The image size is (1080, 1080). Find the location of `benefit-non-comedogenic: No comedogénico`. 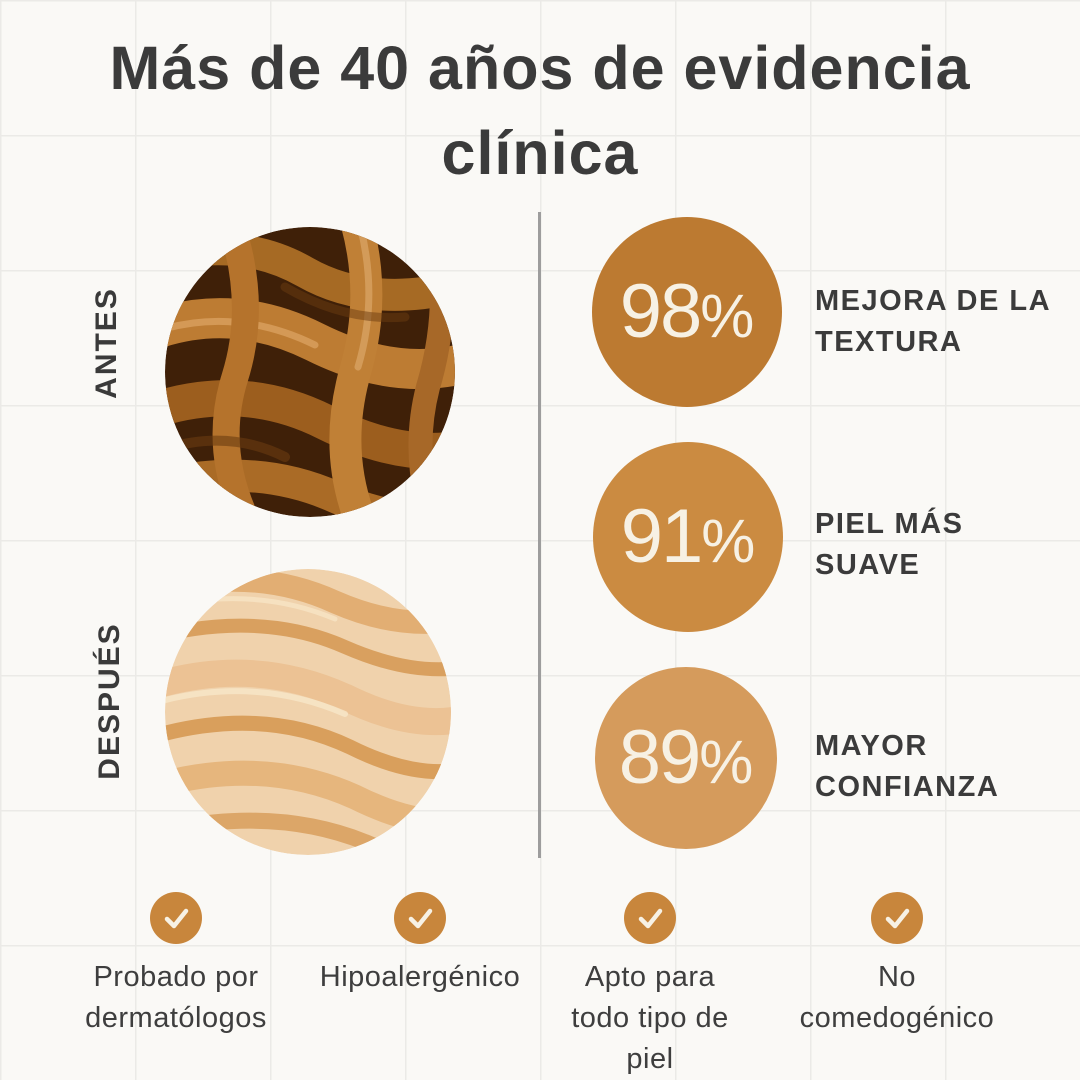

benefit-non-comedogenic: No comedogénico is located at coordinates (897, 965).